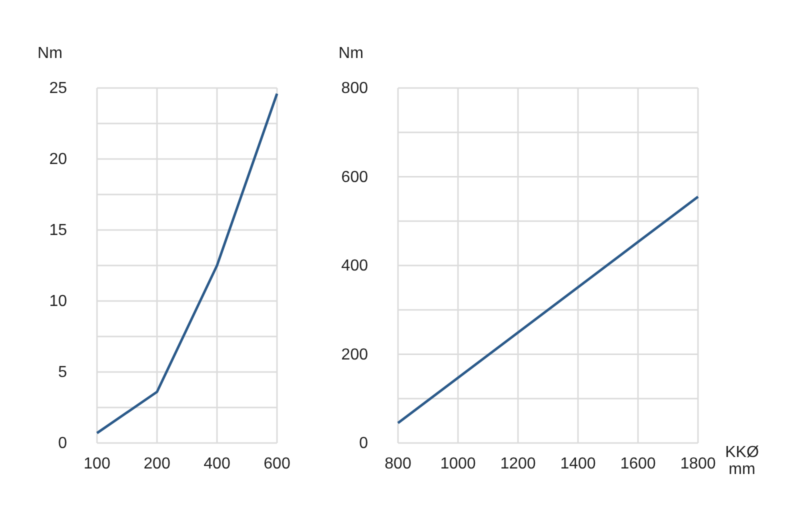 The image size is (798, 530). Describe the element at coordinates (354, 177) in the screenshot. I see `y-tick-label: 600` at that location.